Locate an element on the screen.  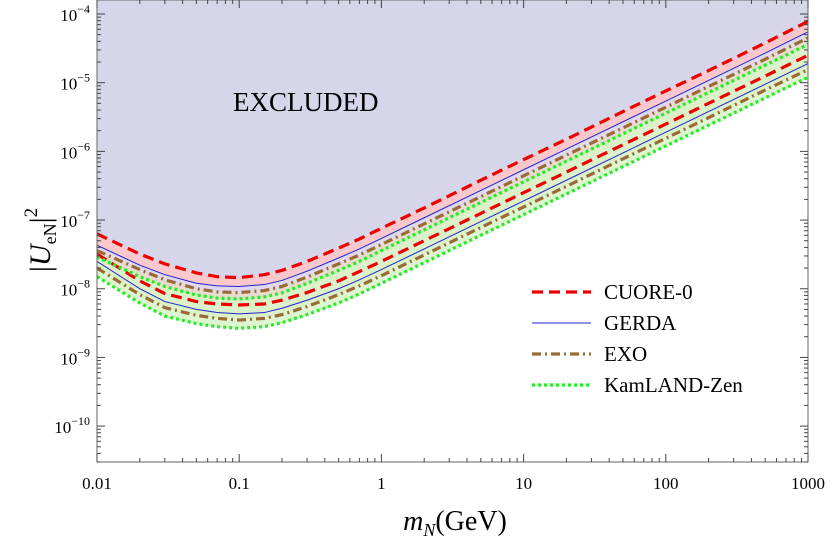
legend-label-kamland-zen: KamLAND-Zen is located at coordinates (673, 385).